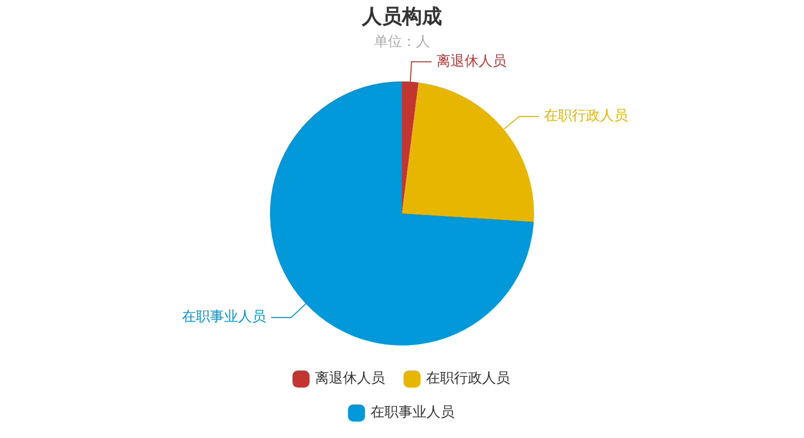 The width and height of the screenshot is (804, 438). Describe the element at coordinates (586, 116) in the screenshot. I see `slice-label: 在职行政人员` at that location.